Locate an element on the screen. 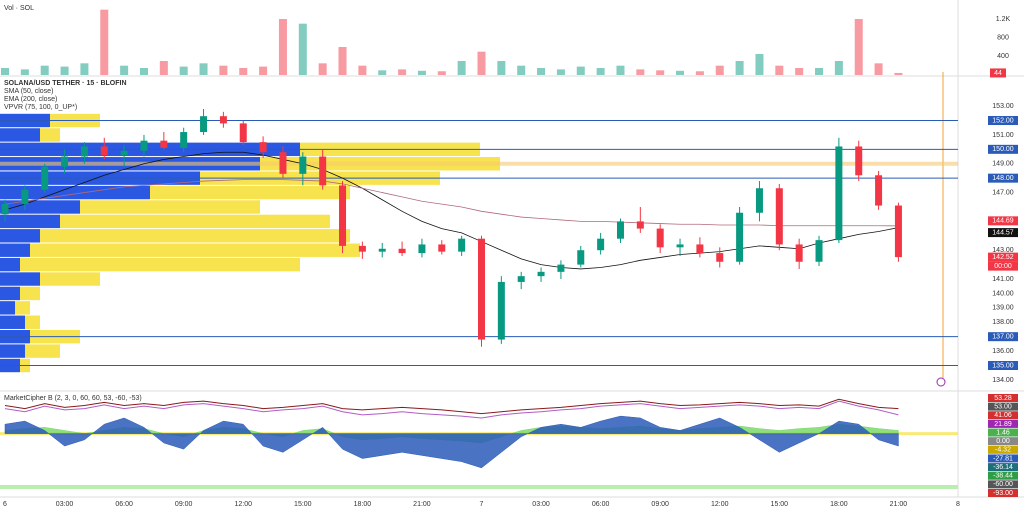 The height and width of the screenshot is (510, 1024). y-tick-label: 400 is located at coordinates (1003, 56).